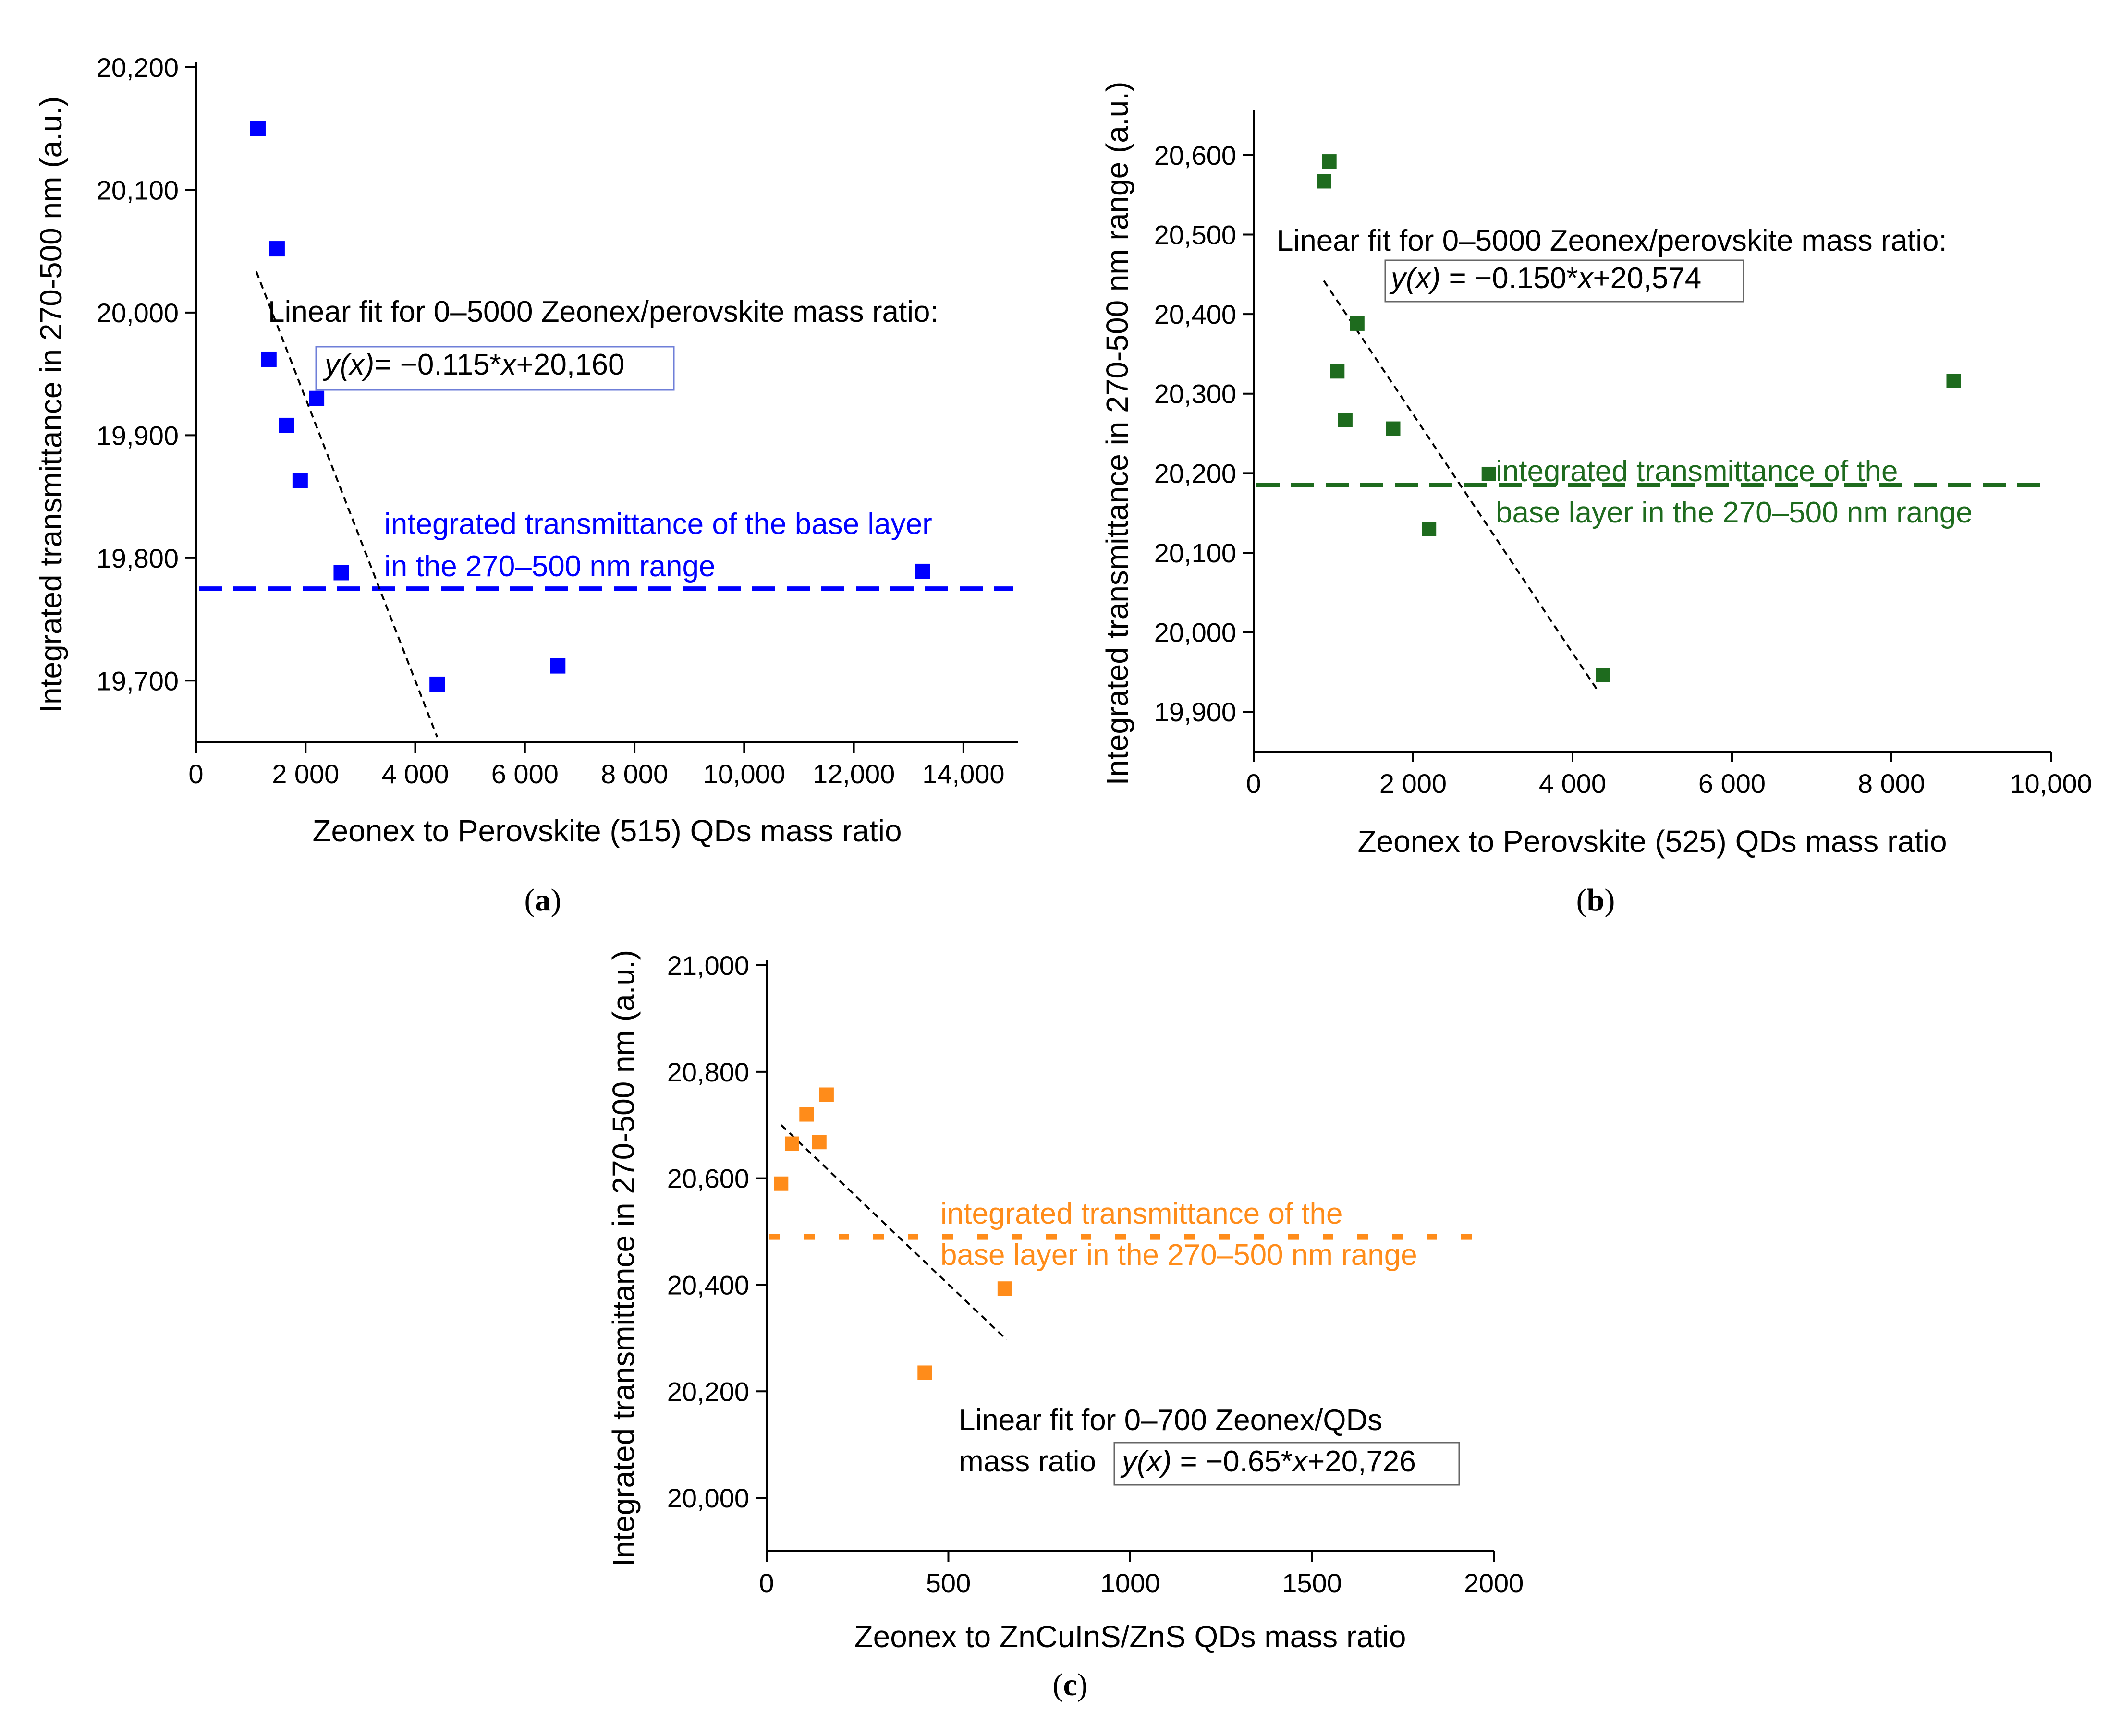 Image resolution: width=2110 pixels, height=1736 pixels. What do you see at coordinates (1734, 512) in the screenshot?
I see `baseline-label: base layer in the 270–500 nm range` at bounding box center [1734, 512].